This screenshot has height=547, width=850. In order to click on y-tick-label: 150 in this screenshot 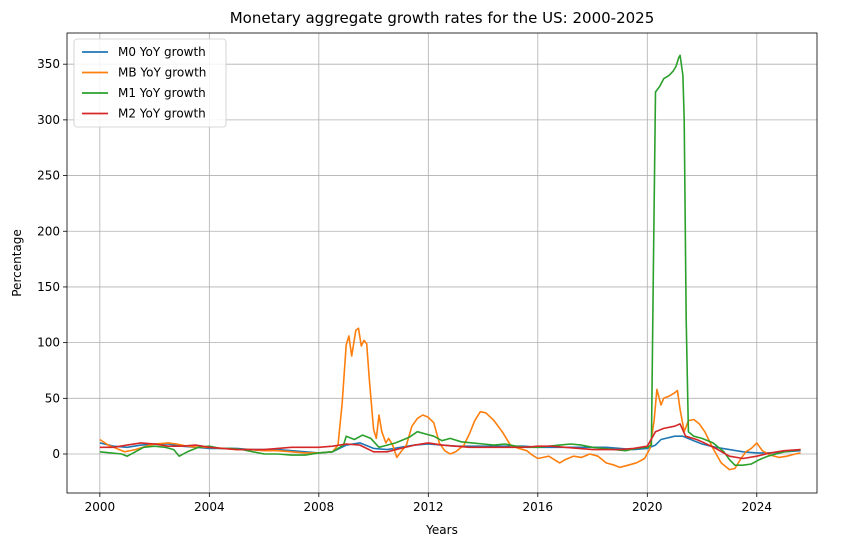, I will do `click(48, 287)`.